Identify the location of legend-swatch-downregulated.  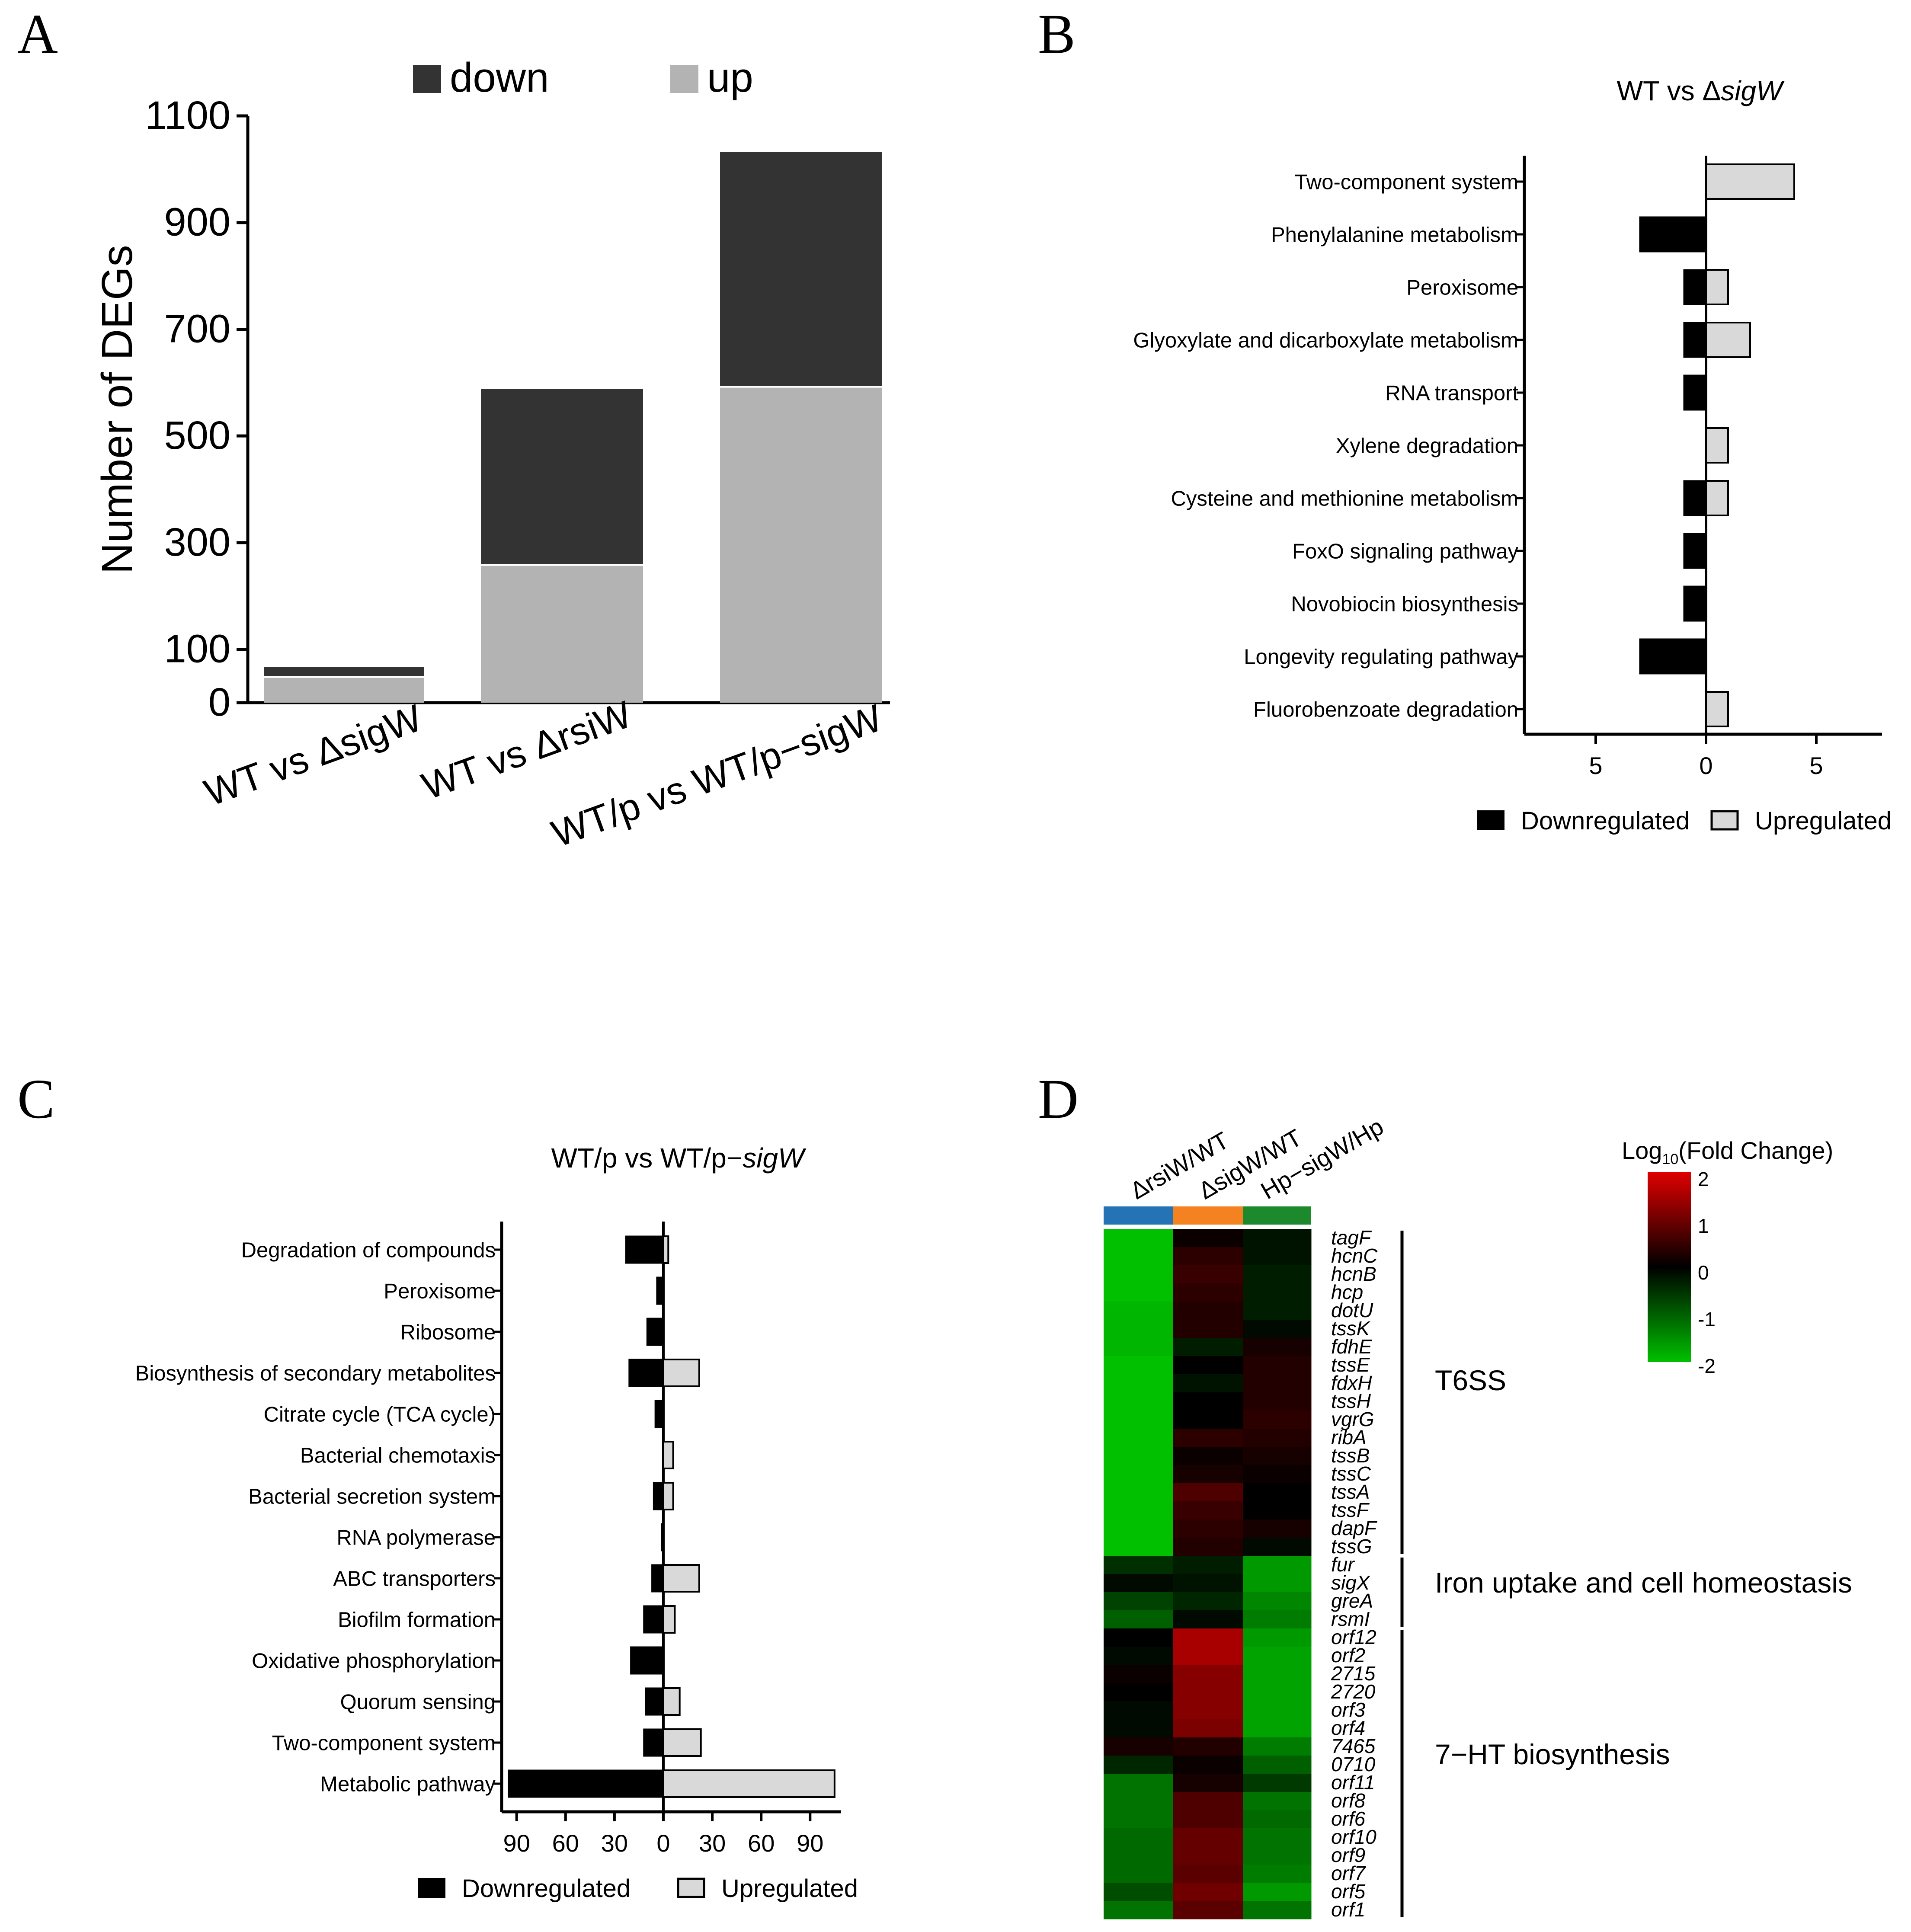
(1491, 820).